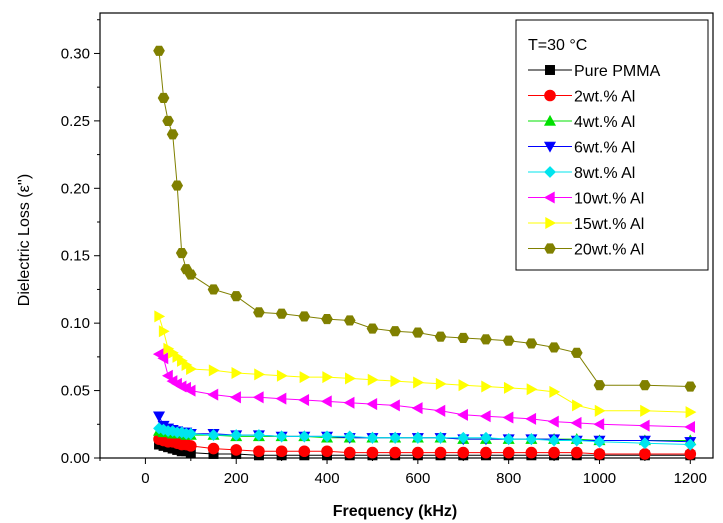 The width and height of the screenshot is (723, 523). I want to click on legend-label: 4wt.% Al, so click(604, 122).